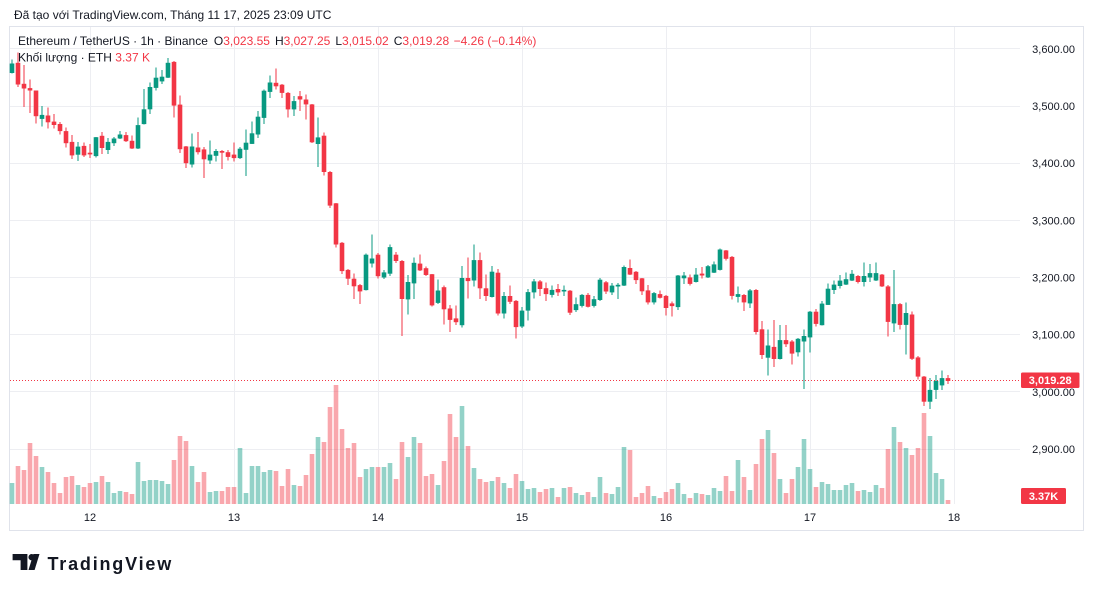 The width and height of the screenshot is (1094, 592). What do you see at coordinates (1053, 107) in the screenshot?
I see `svg-text: 3,500.00` at bounding box center [1053, 107].